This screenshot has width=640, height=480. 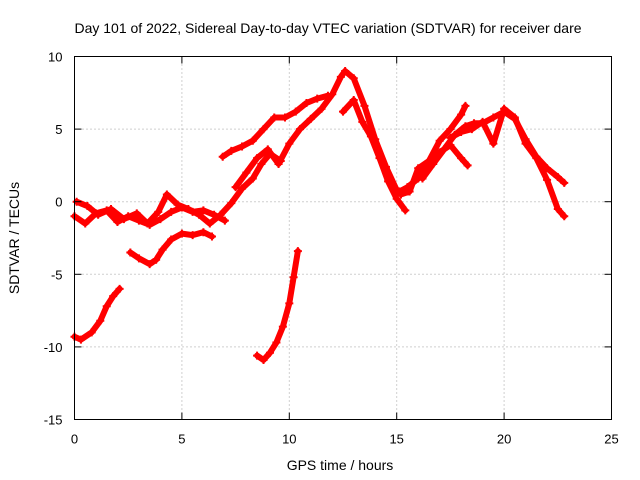 What do you see at coordinates (289, 439) in the screenshot?
I see `x-tick-label: 10` at bounding box center [289, 439].